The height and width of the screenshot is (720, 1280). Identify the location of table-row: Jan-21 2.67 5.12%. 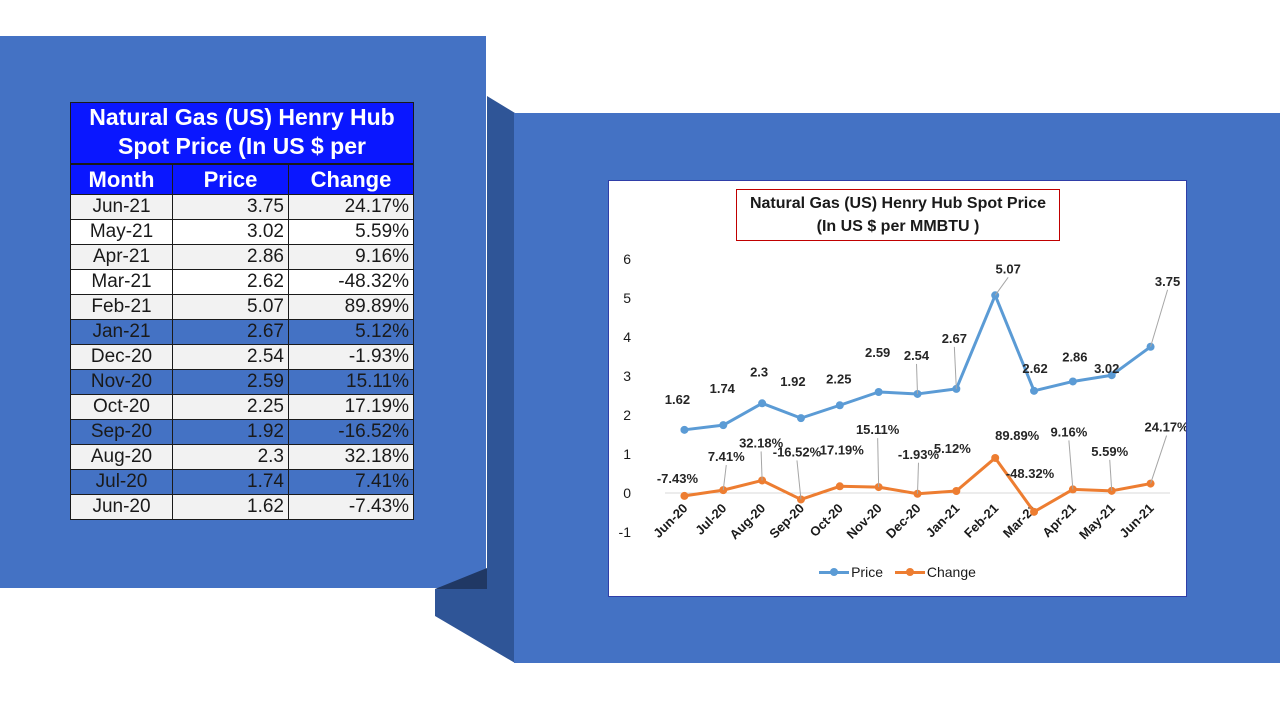
(242, 332).